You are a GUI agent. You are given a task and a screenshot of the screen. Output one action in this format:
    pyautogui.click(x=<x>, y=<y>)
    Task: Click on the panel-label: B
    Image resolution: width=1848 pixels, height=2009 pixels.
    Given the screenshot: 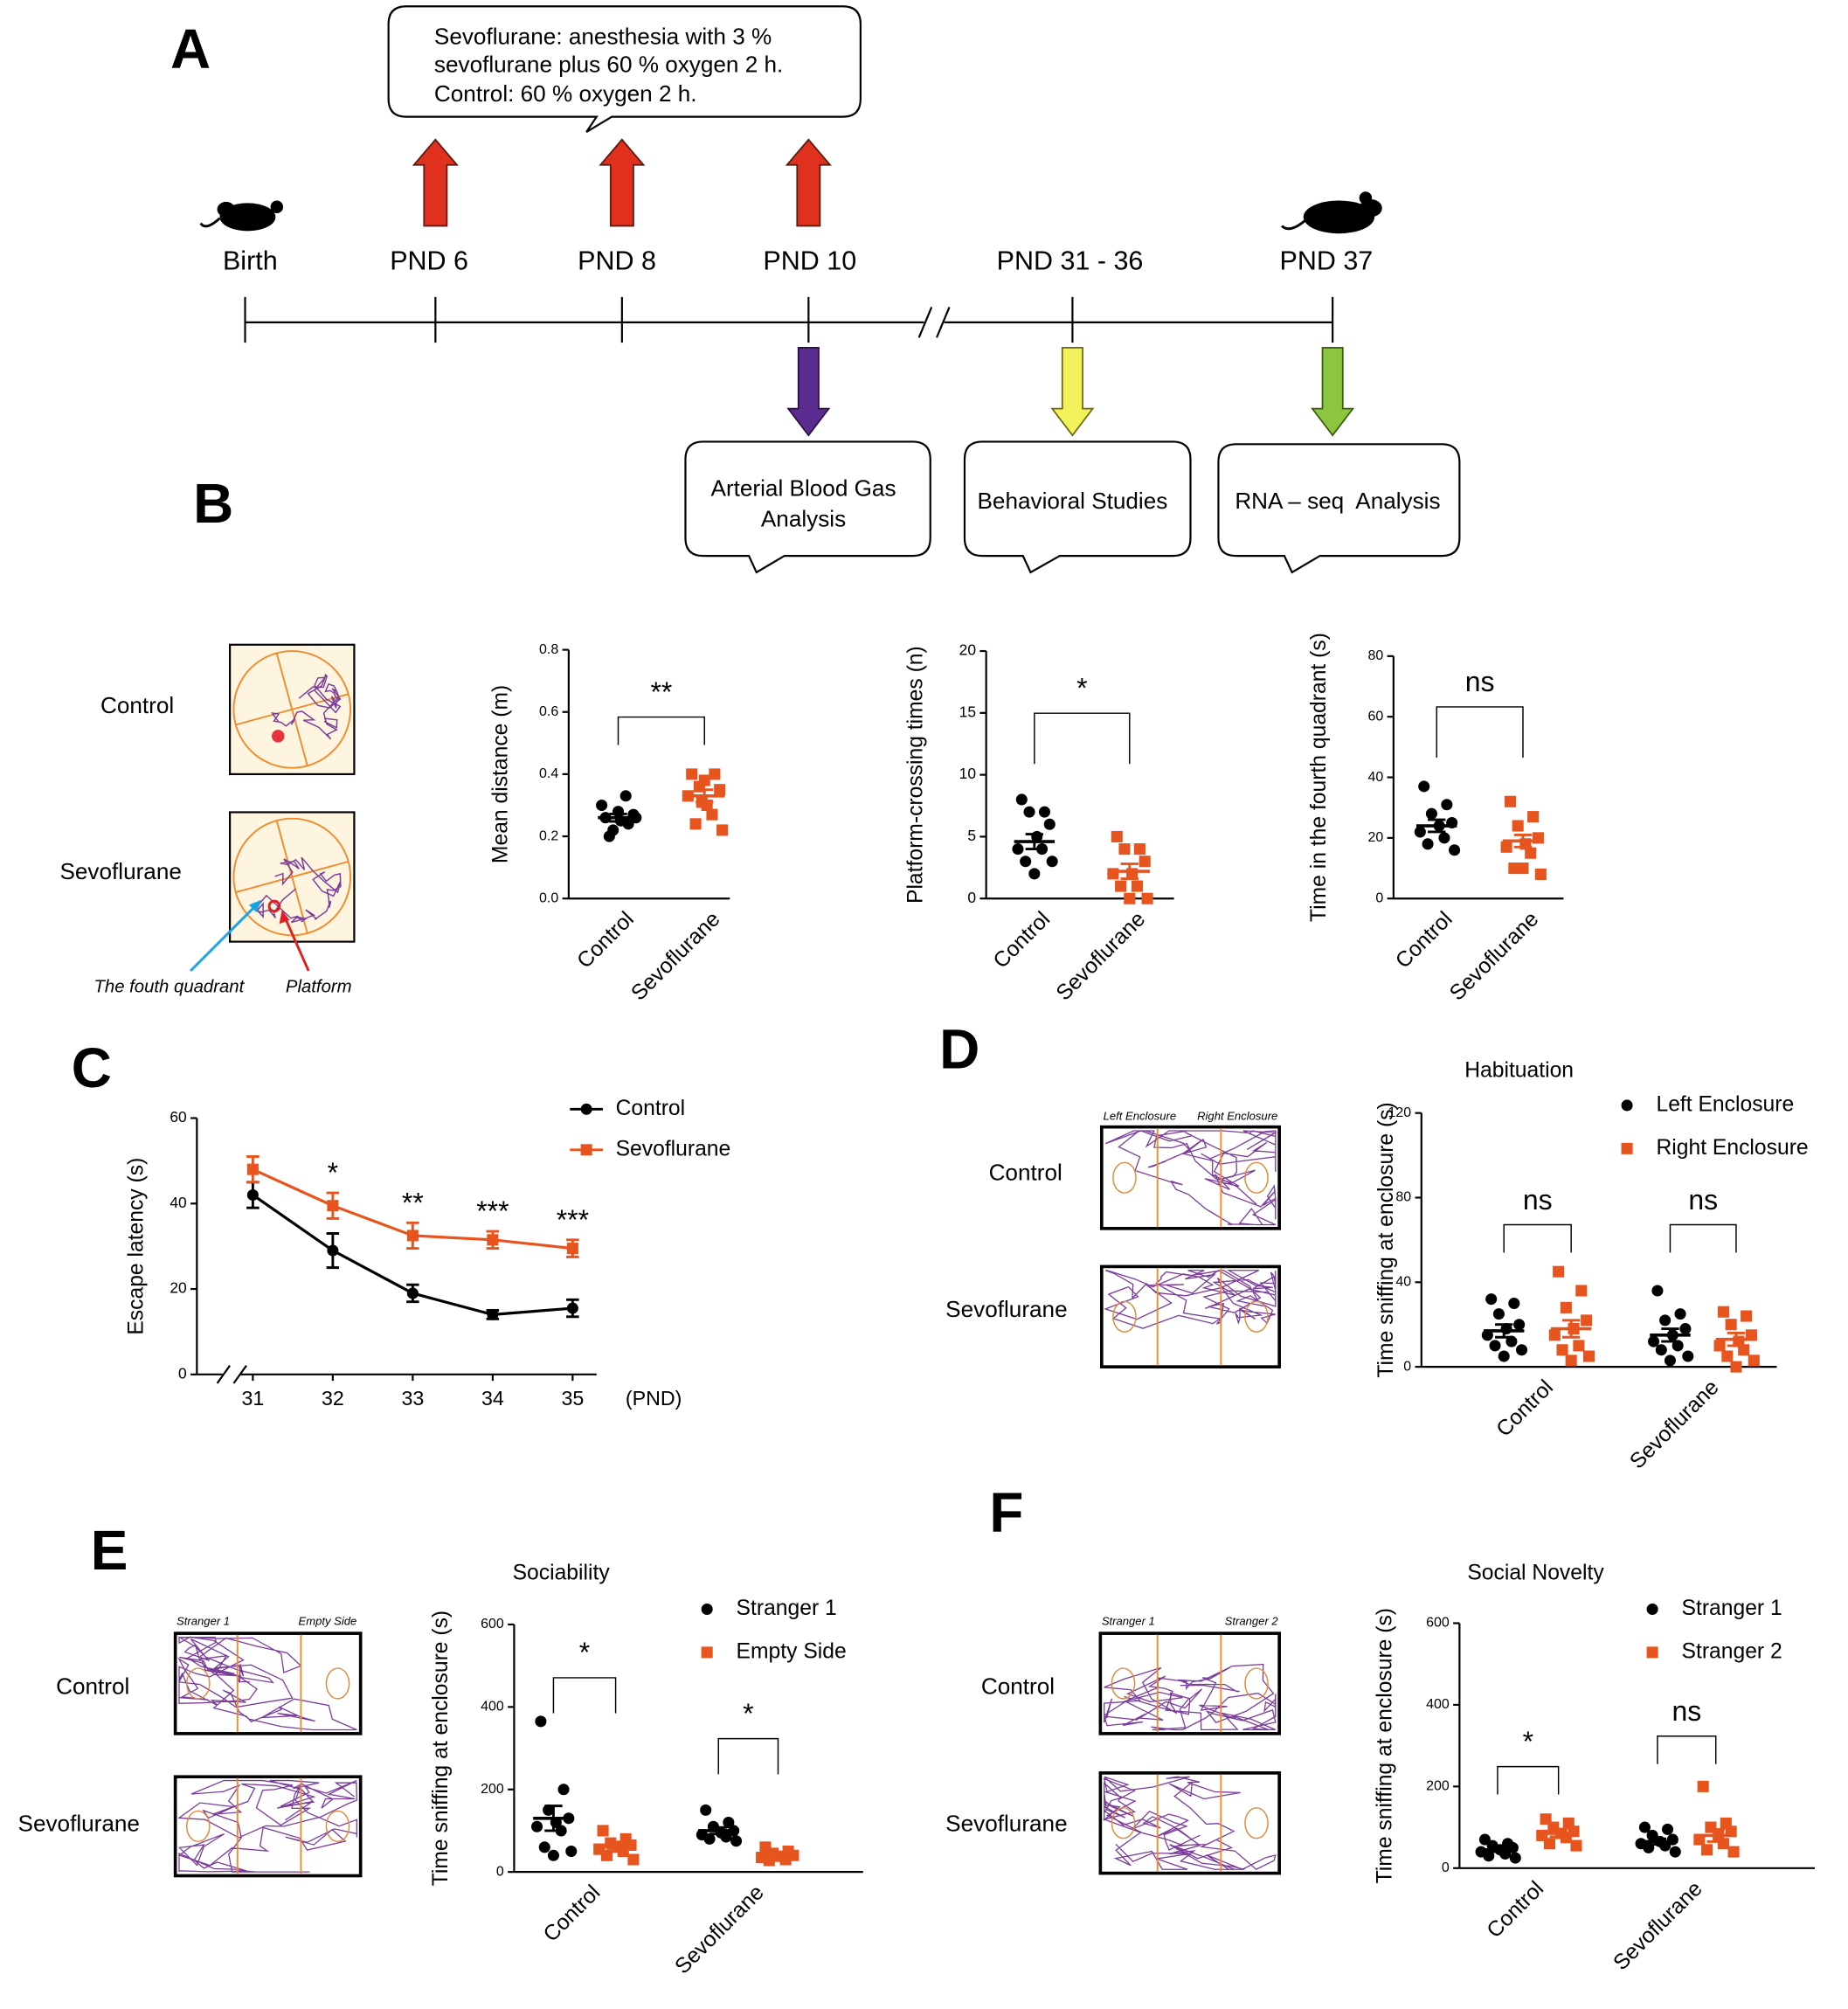 What is the action you would take?
    pyautogui.click(x=213, y=503)
    